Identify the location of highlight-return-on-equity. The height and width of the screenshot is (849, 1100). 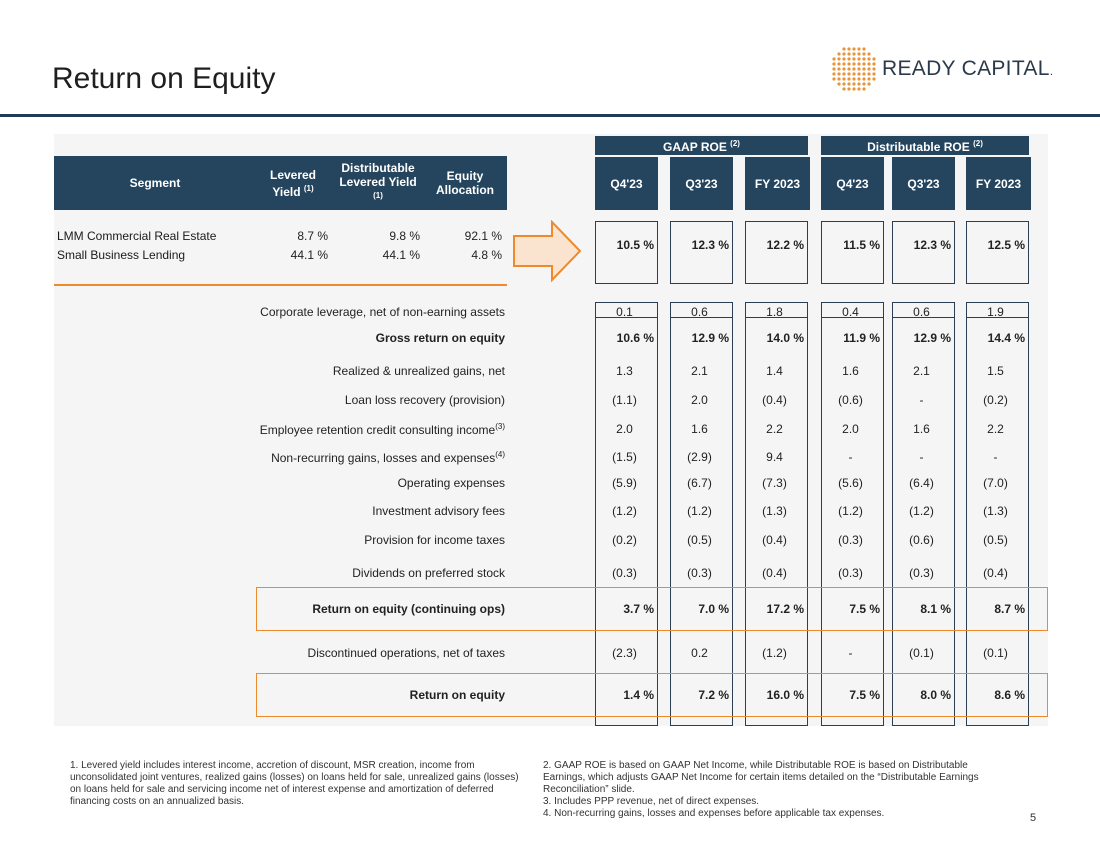
(652, 695).